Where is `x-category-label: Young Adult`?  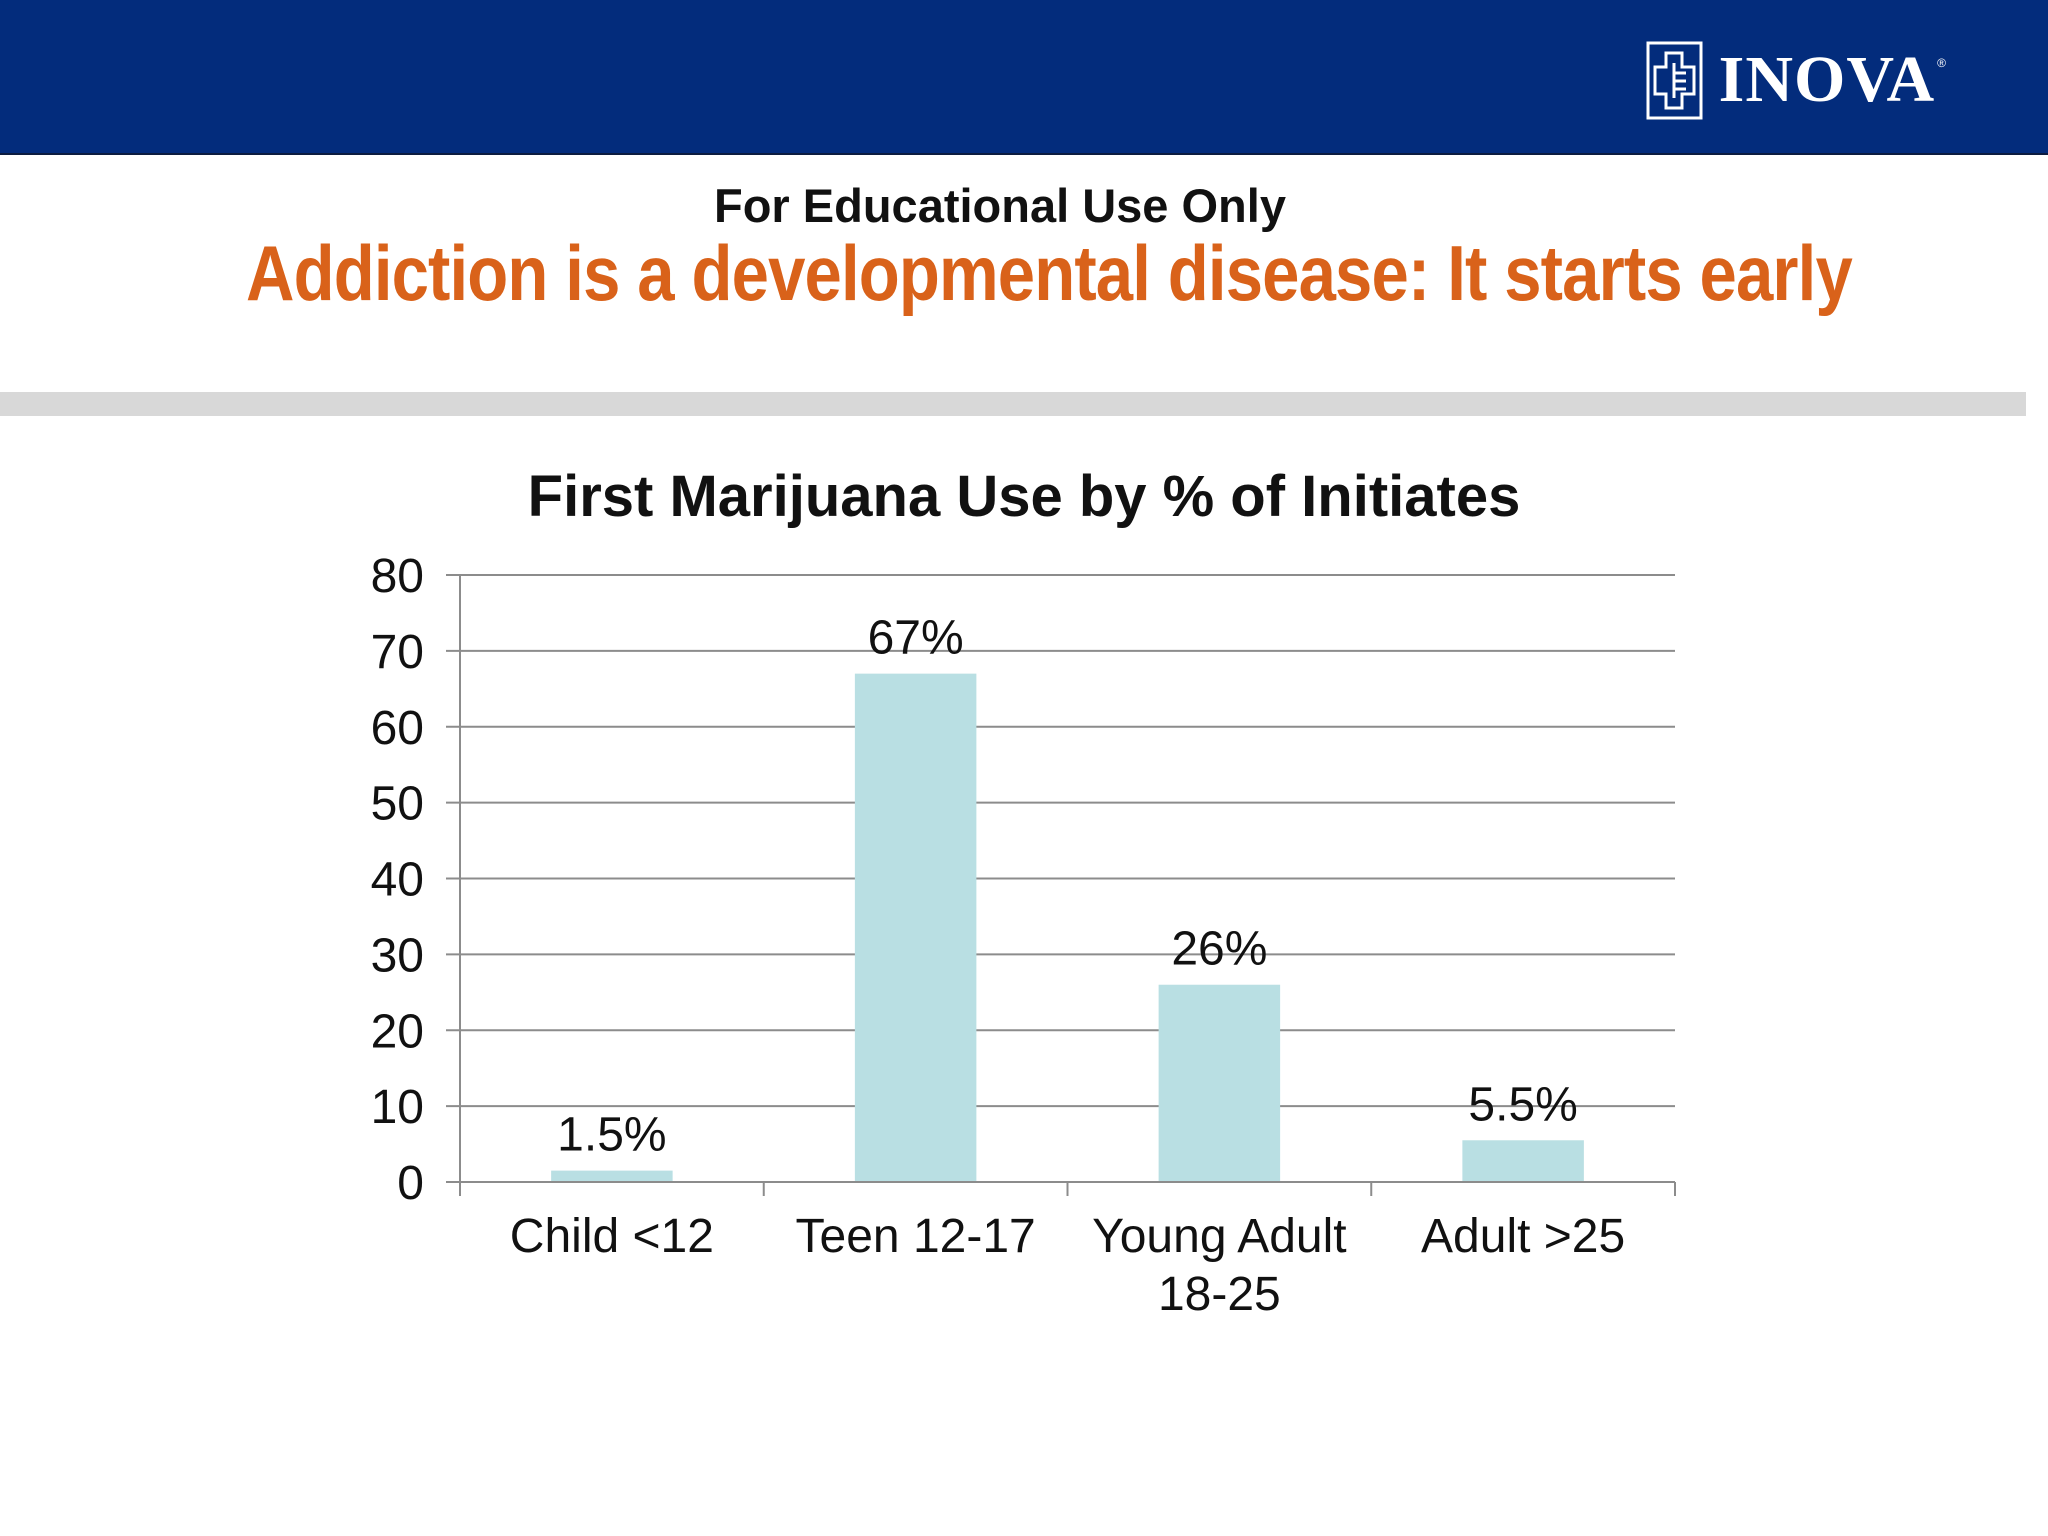 x-category-label: Young Adult is located at coordinates (1219, 1236).